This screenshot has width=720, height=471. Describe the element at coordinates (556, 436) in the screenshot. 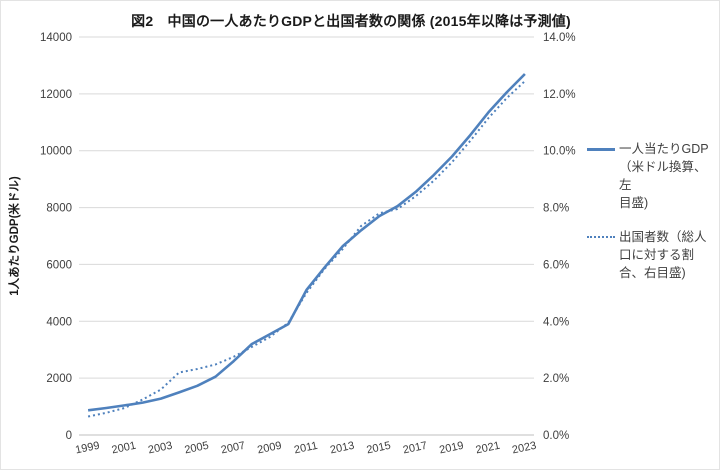

I see `right-axis-tick: 0.0%` at that location.